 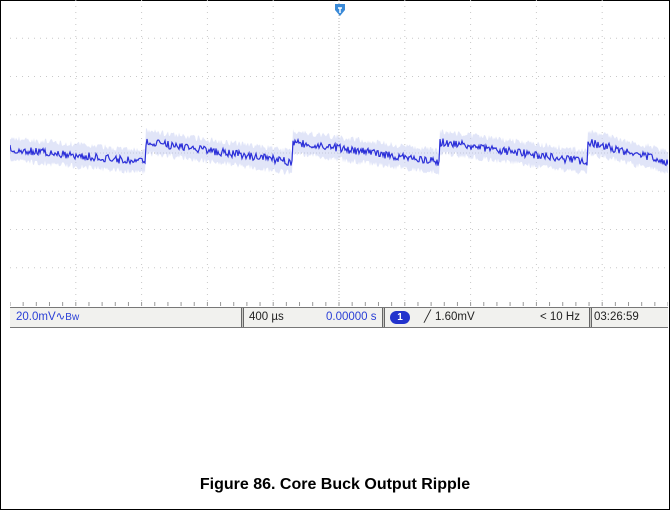 What do you see at coordinates (340, 12) in the screenshot?
I see `trigger-position-arrow-icon` at bounding box center [340, 12].